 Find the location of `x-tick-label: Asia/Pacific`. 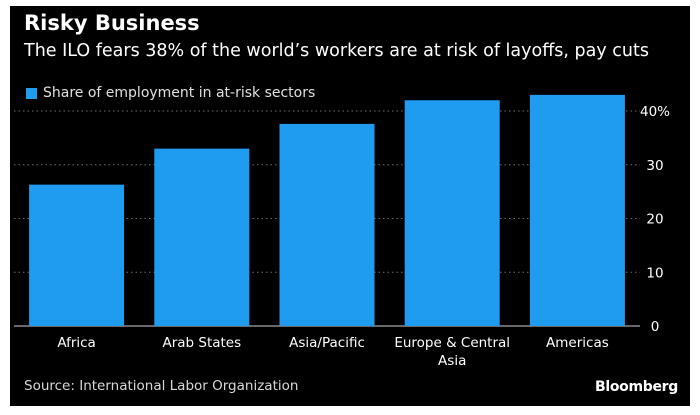

x-tick-label: Asia/Pacific is located at coordinates (327, 343).